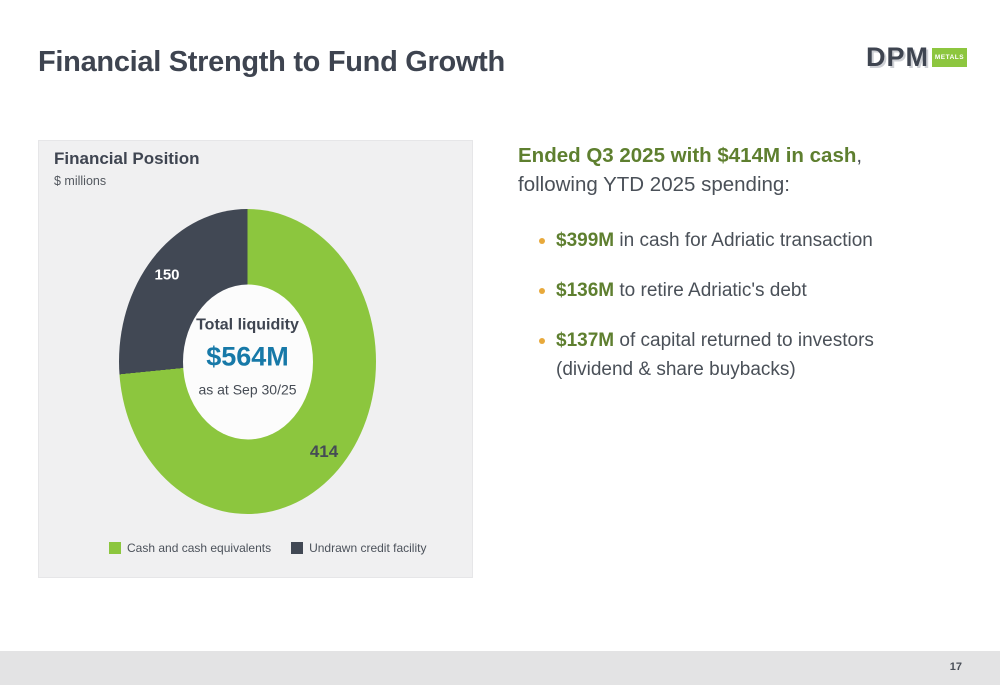 The width and height of the screenshot is (1000, 685). I want to click on legend-item-cash: Cash and cash equivalents, so click(190, 548).